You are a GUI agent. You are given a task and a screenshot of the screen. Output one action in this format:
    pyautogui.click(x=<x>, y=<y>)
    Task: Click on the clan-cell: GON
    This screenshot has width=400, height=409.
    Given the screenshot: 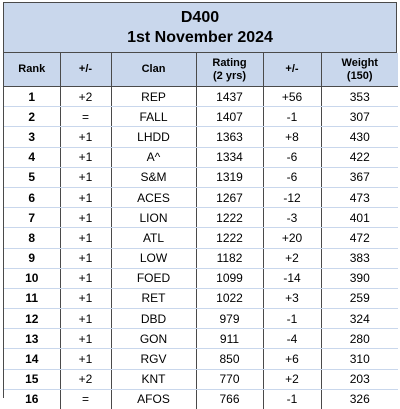 What is the action you would take?
    pyautogui.click(x=153, y=339)
    